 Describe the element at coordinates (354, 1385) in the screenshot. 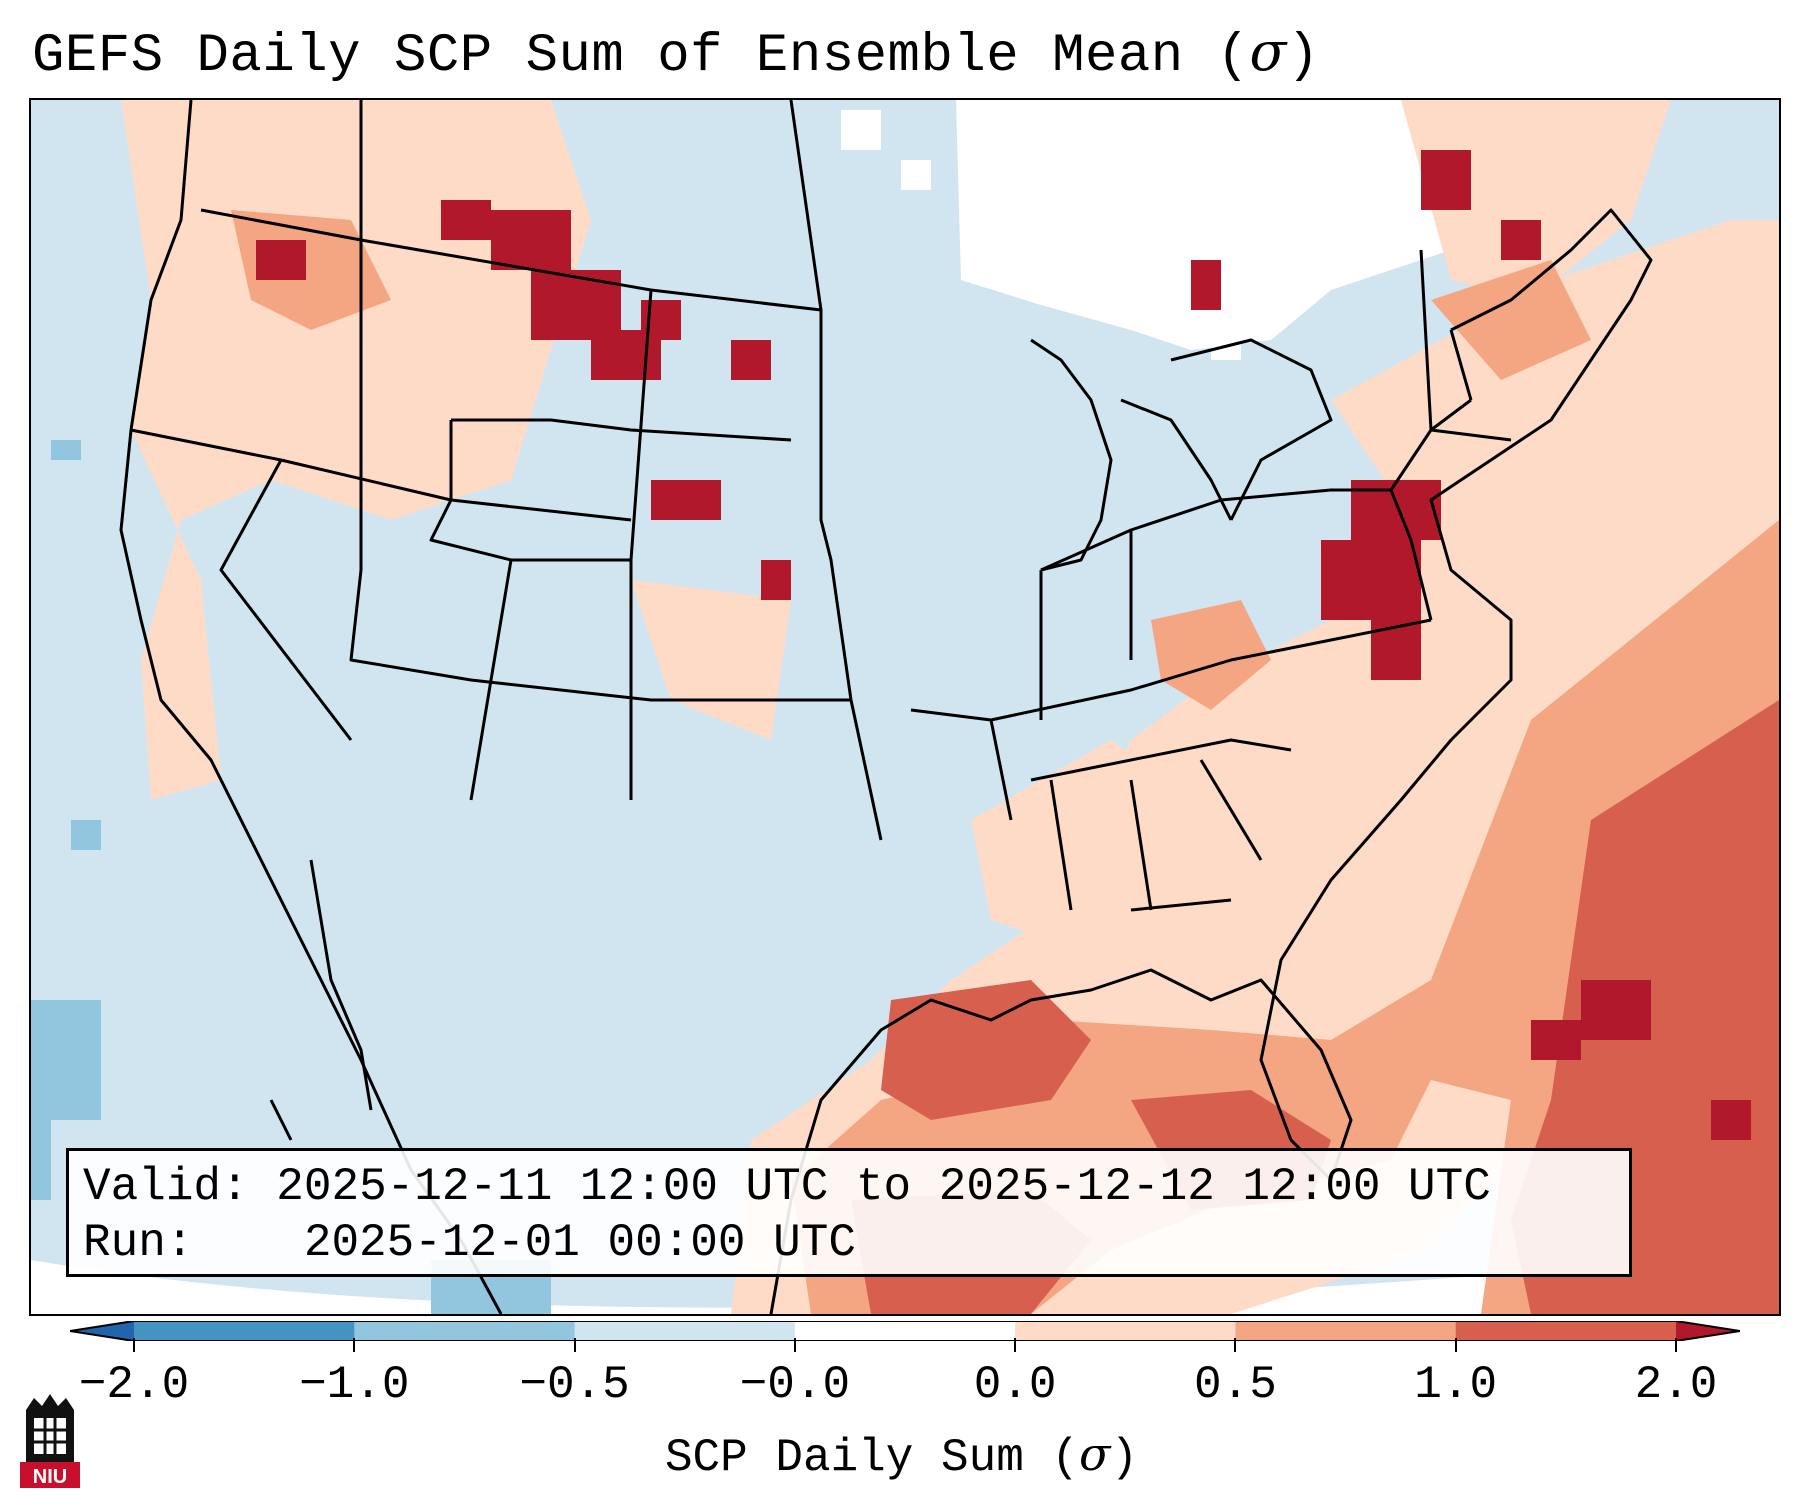

I see `colorbar-tick-label: −1.0` at that location.